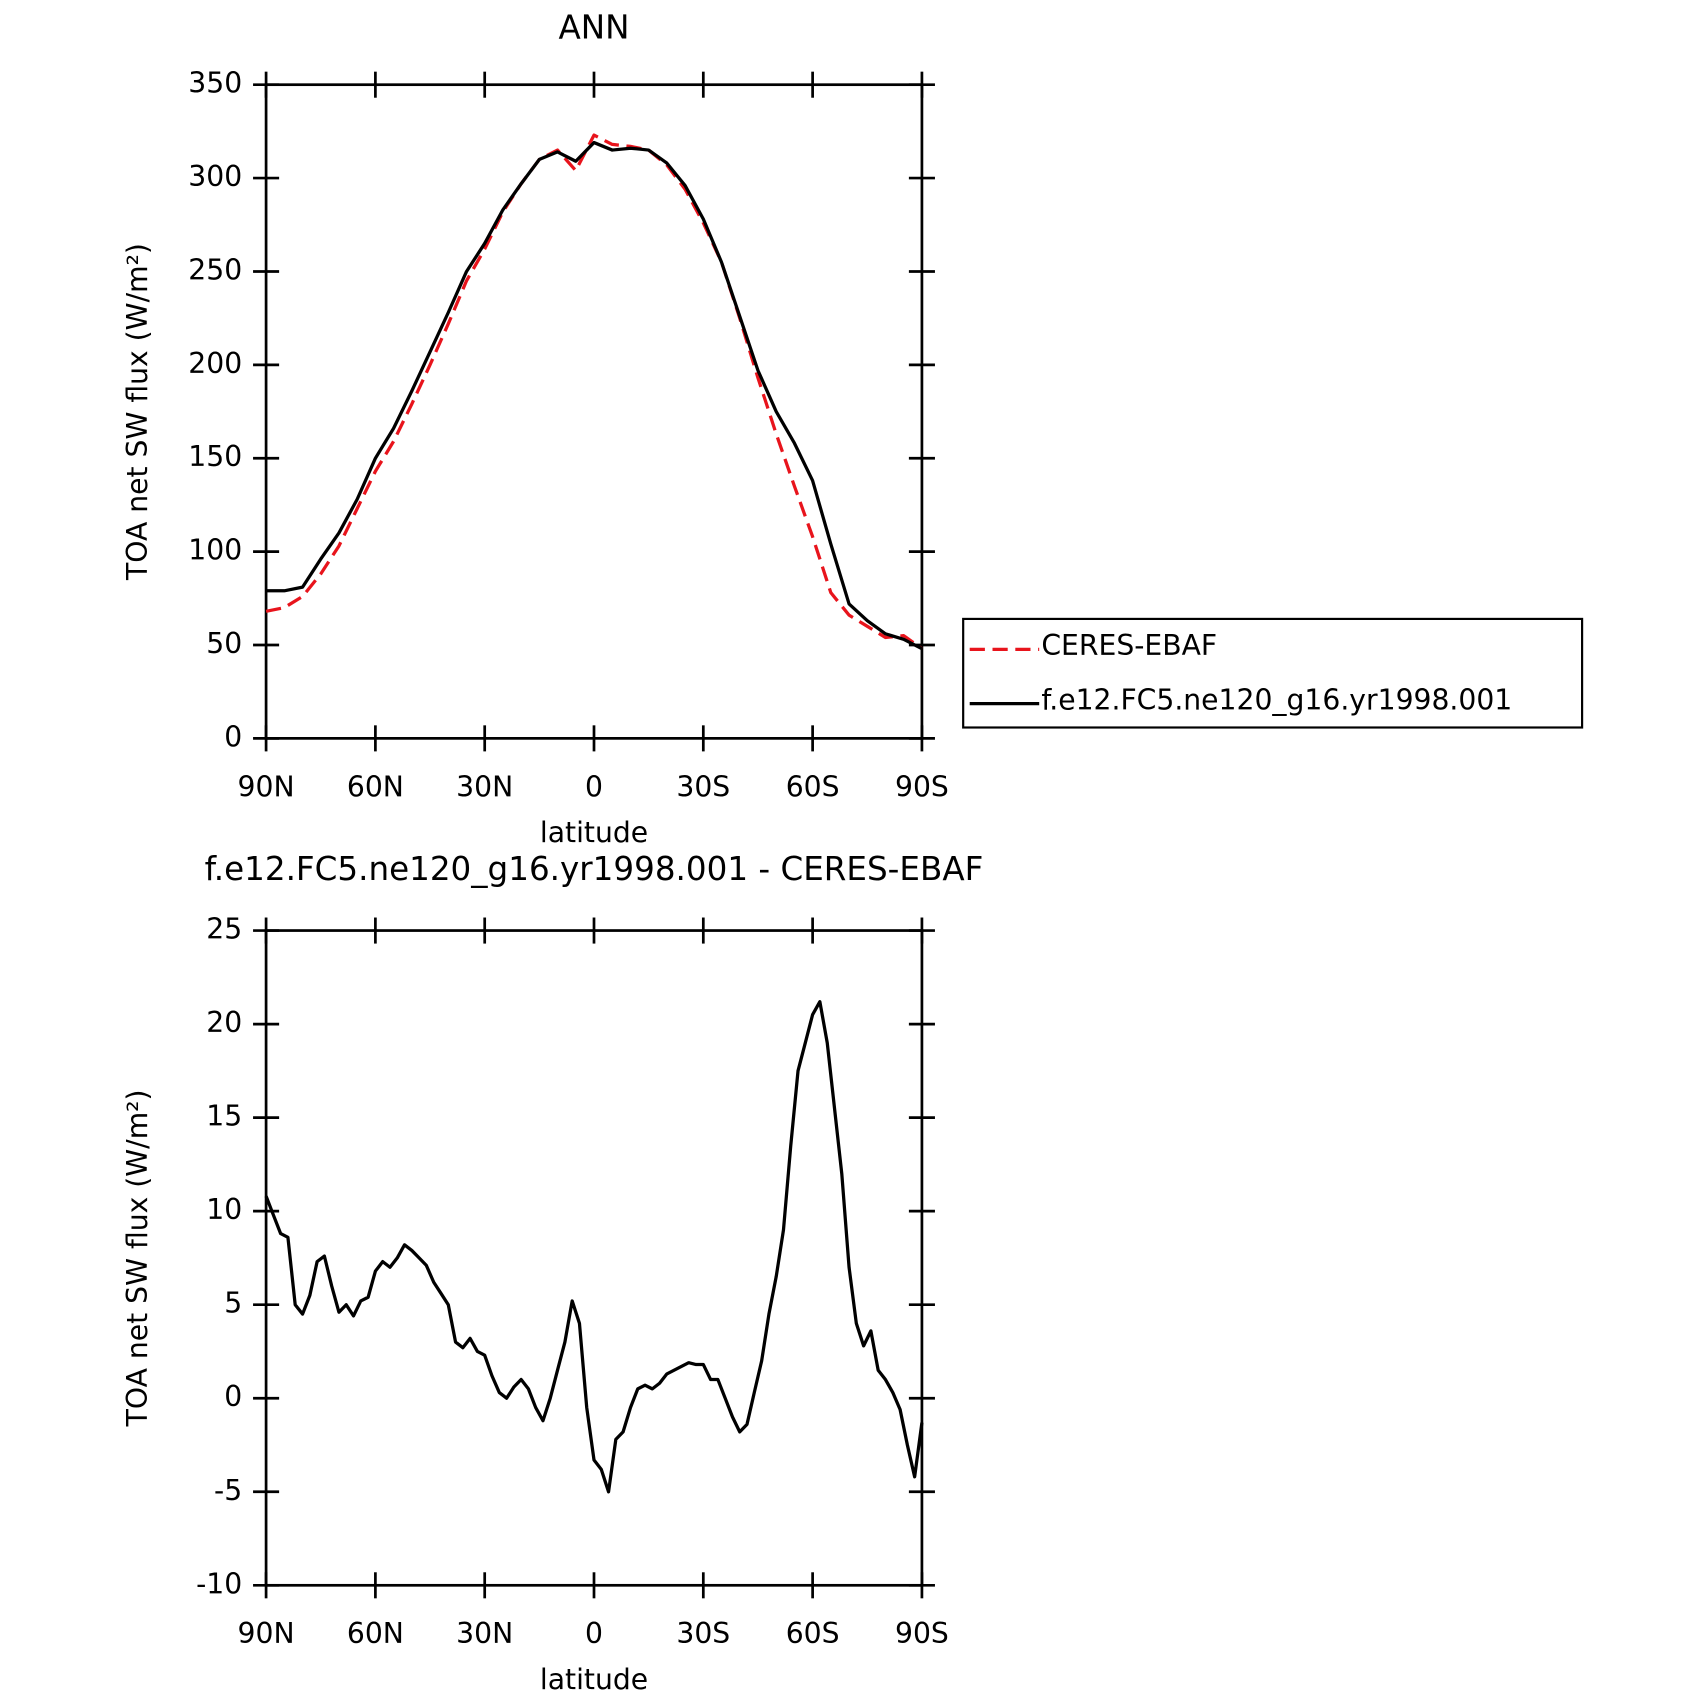 The width and height of the screenshot is (1694, 1708). I want to click on y-tick-label: 50, so click(224, 643).